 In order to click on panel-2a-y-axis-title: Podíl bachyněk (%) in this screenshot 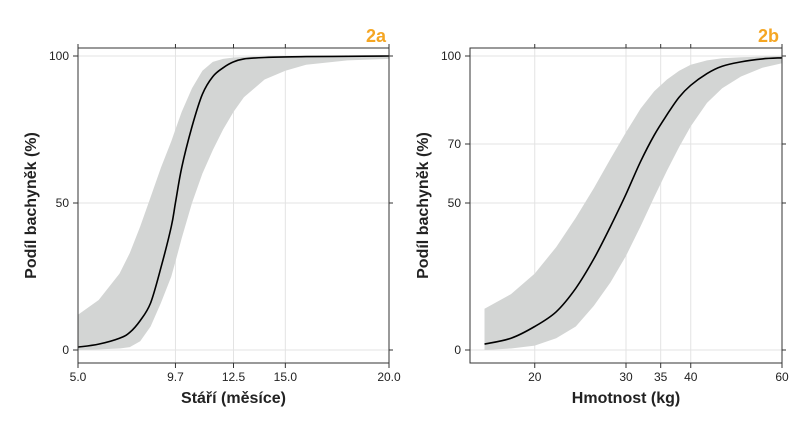, I will do `click(31, 205)`.